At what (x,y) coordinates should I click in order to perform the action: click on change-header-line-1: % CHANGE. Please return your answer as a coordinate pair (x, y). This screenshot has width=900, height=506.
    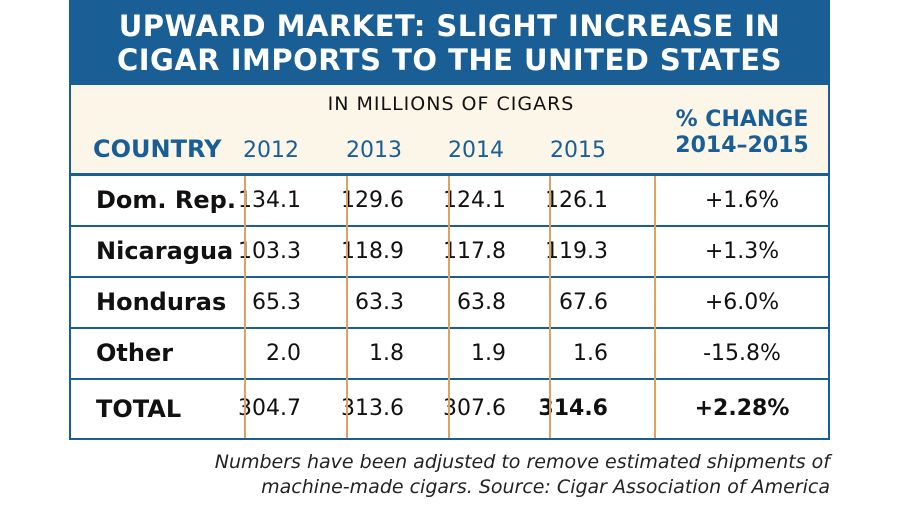
    Looking at the image, I should click on (742, 119).